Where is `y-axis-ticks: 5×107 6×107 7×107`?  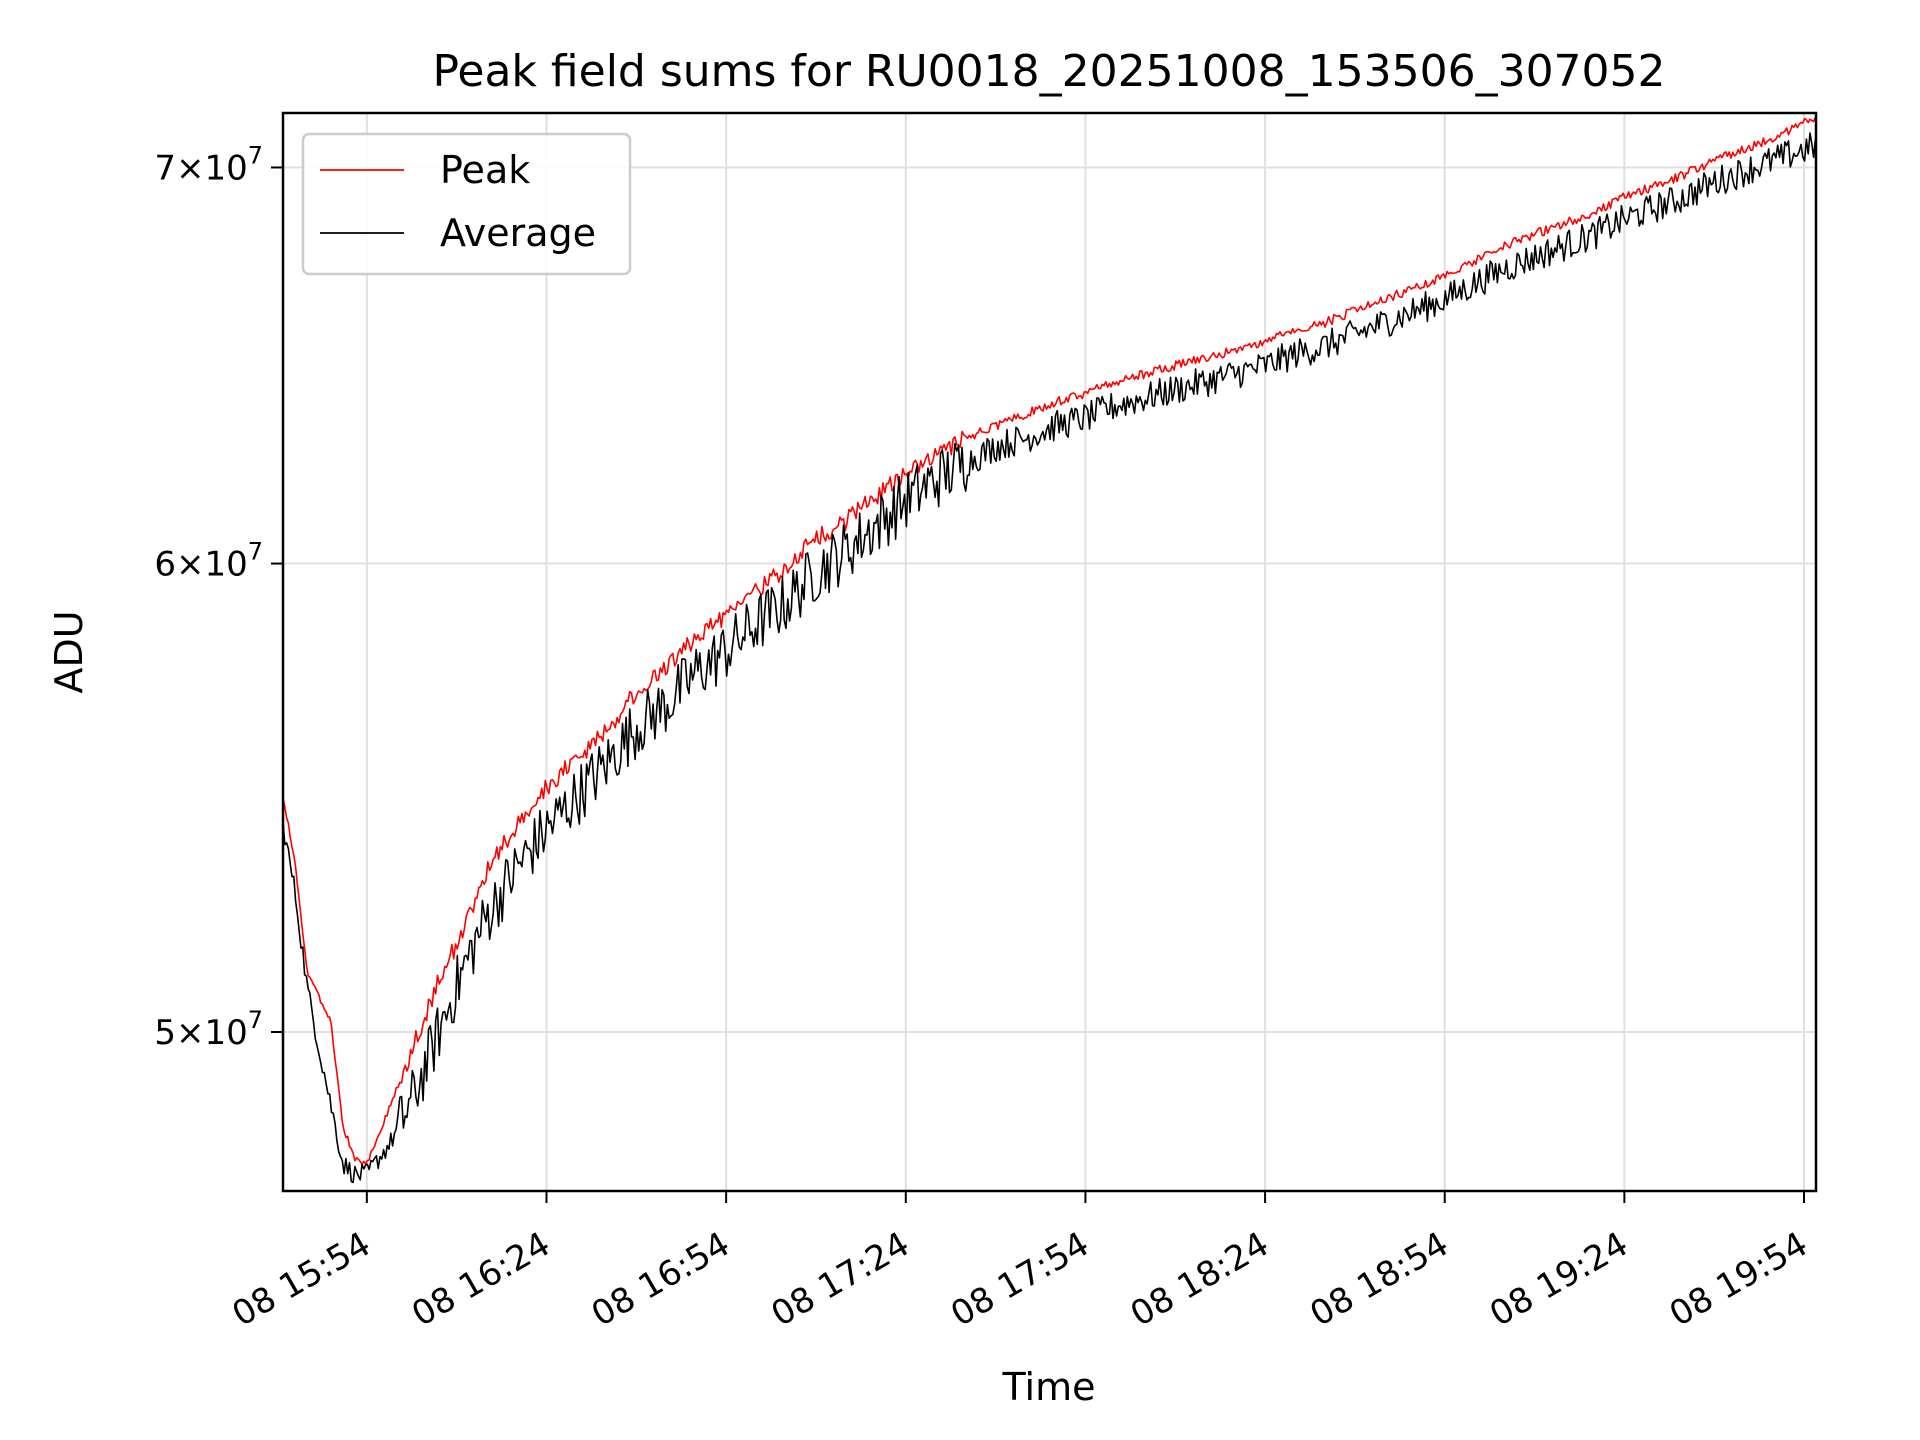
y-axis-ticks: 5×107 6×107 7×107 is located at coordinates (218, 597).